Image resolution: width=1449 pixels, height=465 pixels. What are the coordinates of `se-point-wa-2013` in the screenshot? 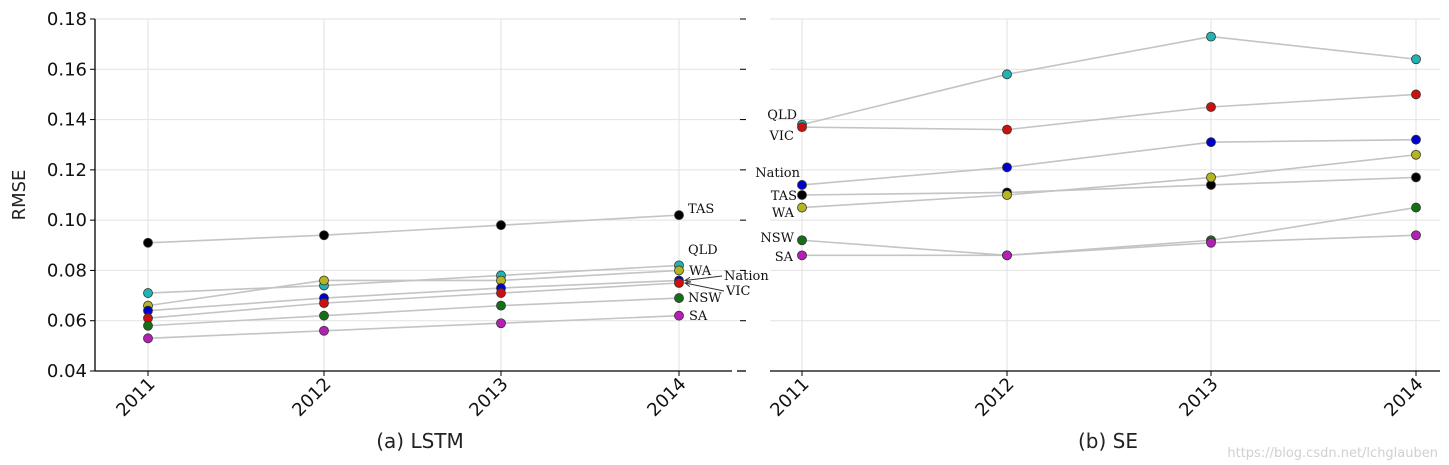 It's located at (1211, 177).